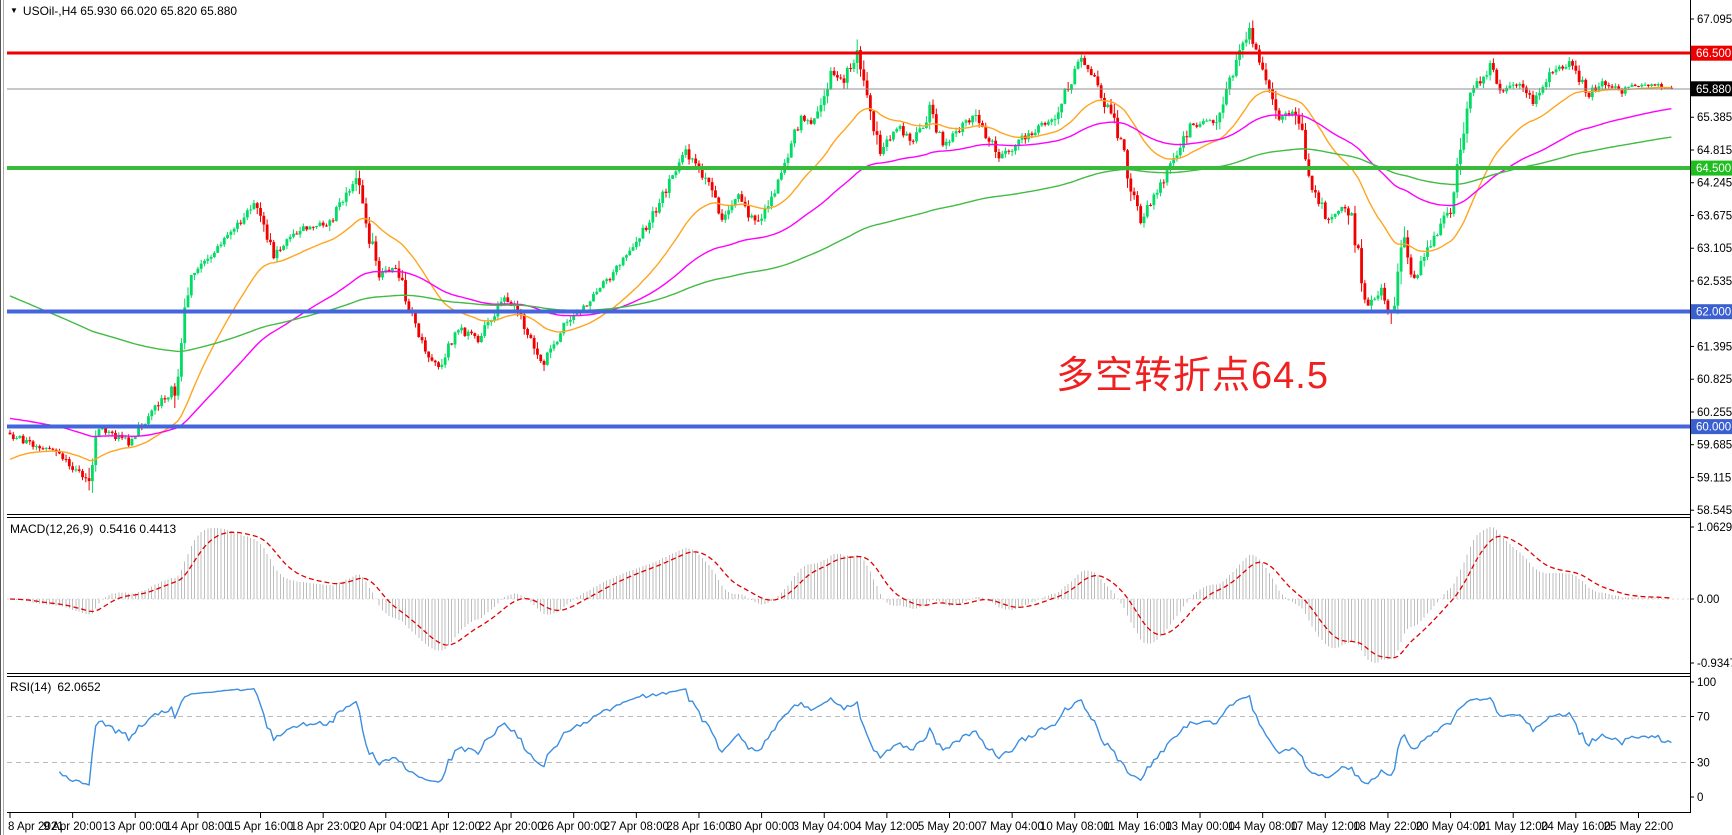 The image size is (1732, 835). Describe the element at coordinates (1451, 827) in the screenshot. I see `time-axis-label: 20 May 04:00` at that location.